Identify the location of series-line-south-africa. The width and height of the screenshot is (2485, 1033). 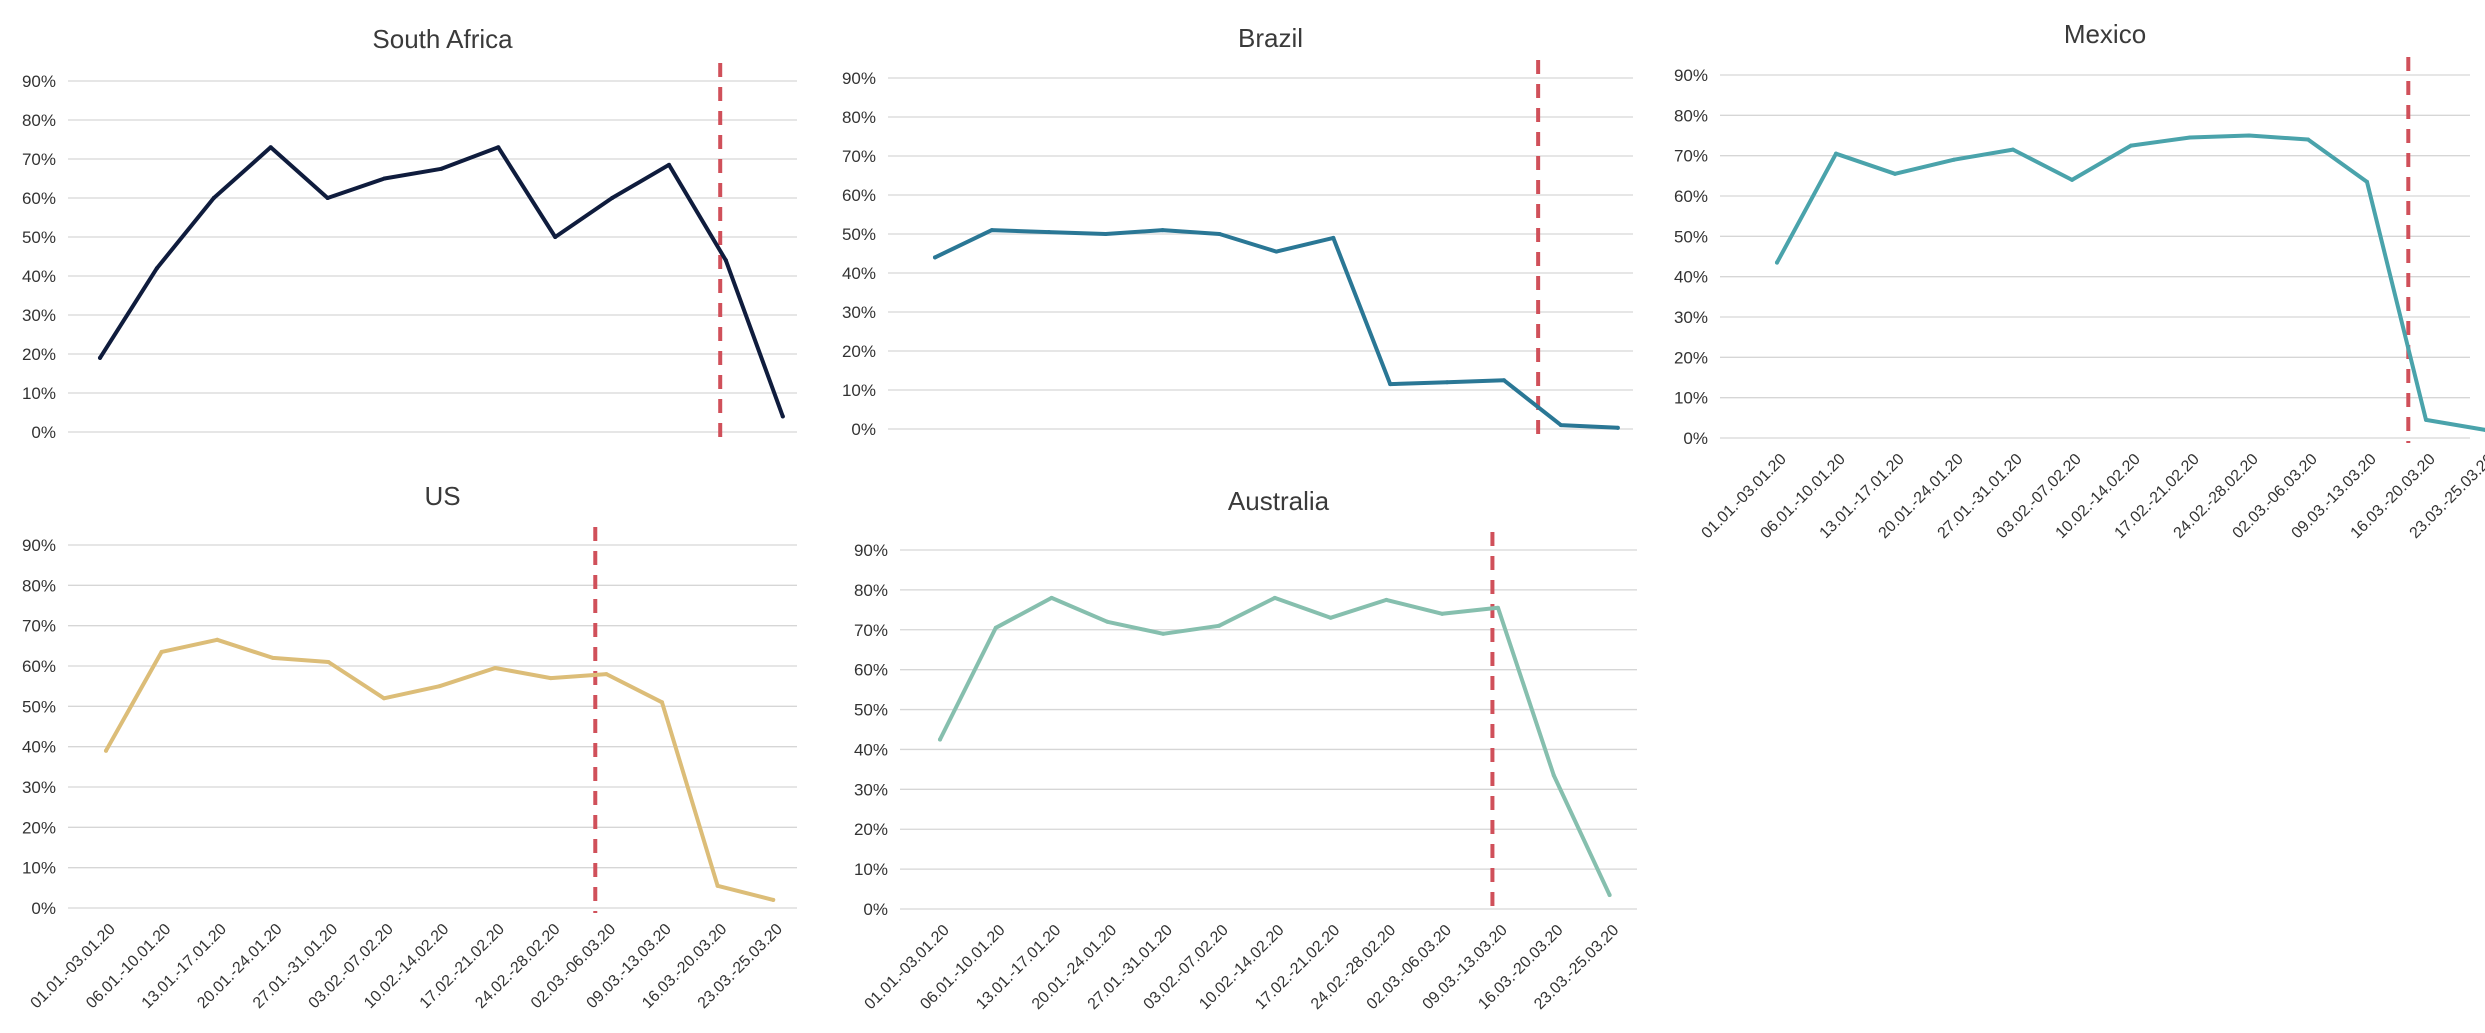
(441, 282).